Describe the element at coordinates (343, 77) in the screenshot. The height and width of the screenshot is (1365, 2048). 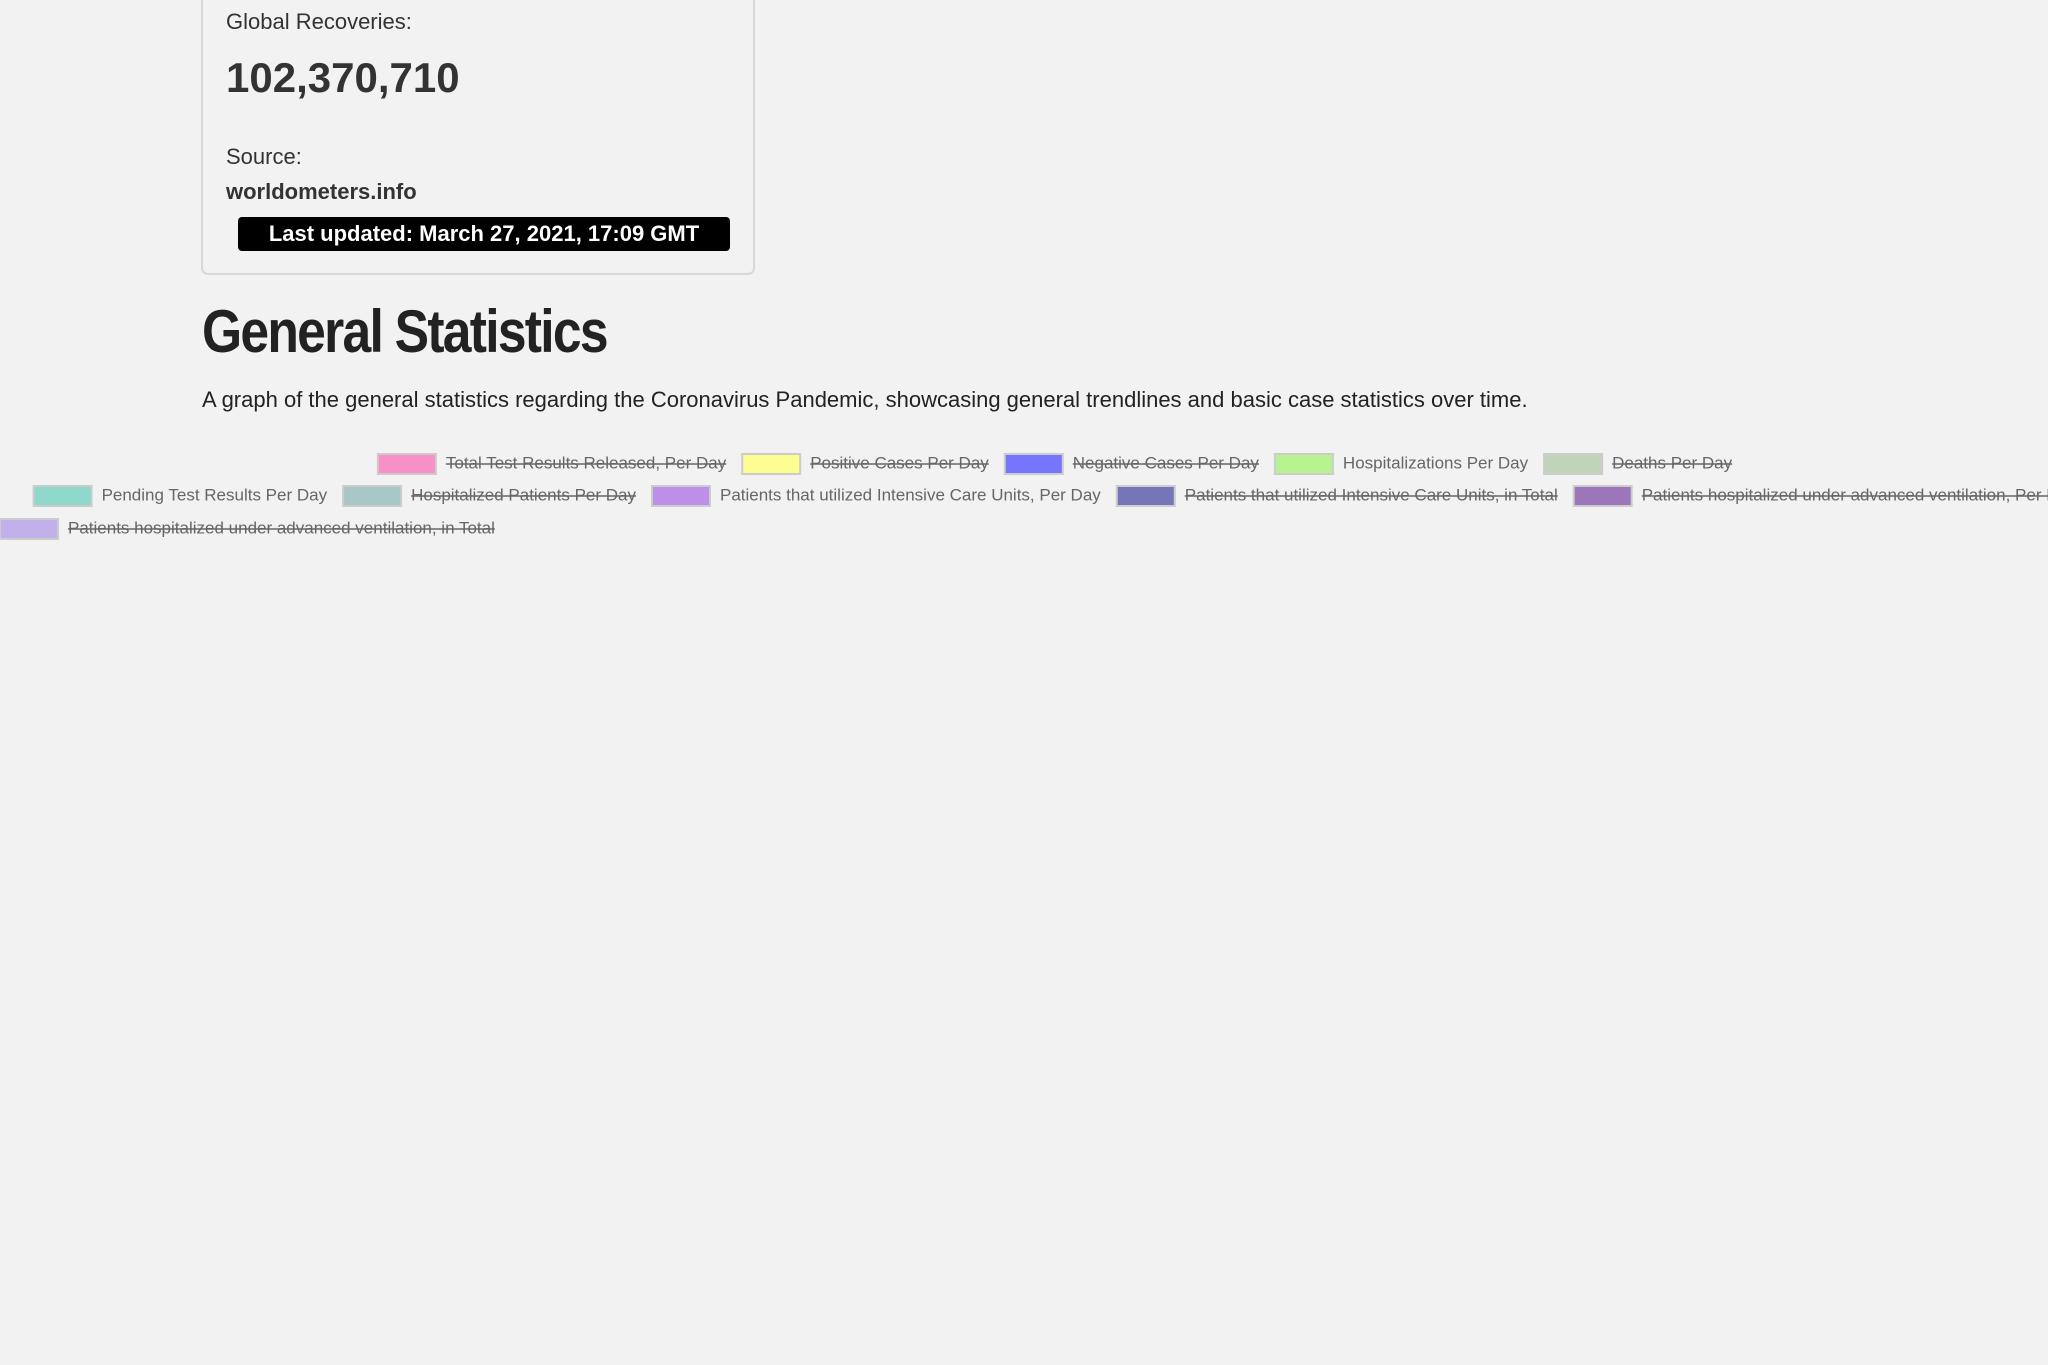
I see `card-value: 102,370,710` at that location.